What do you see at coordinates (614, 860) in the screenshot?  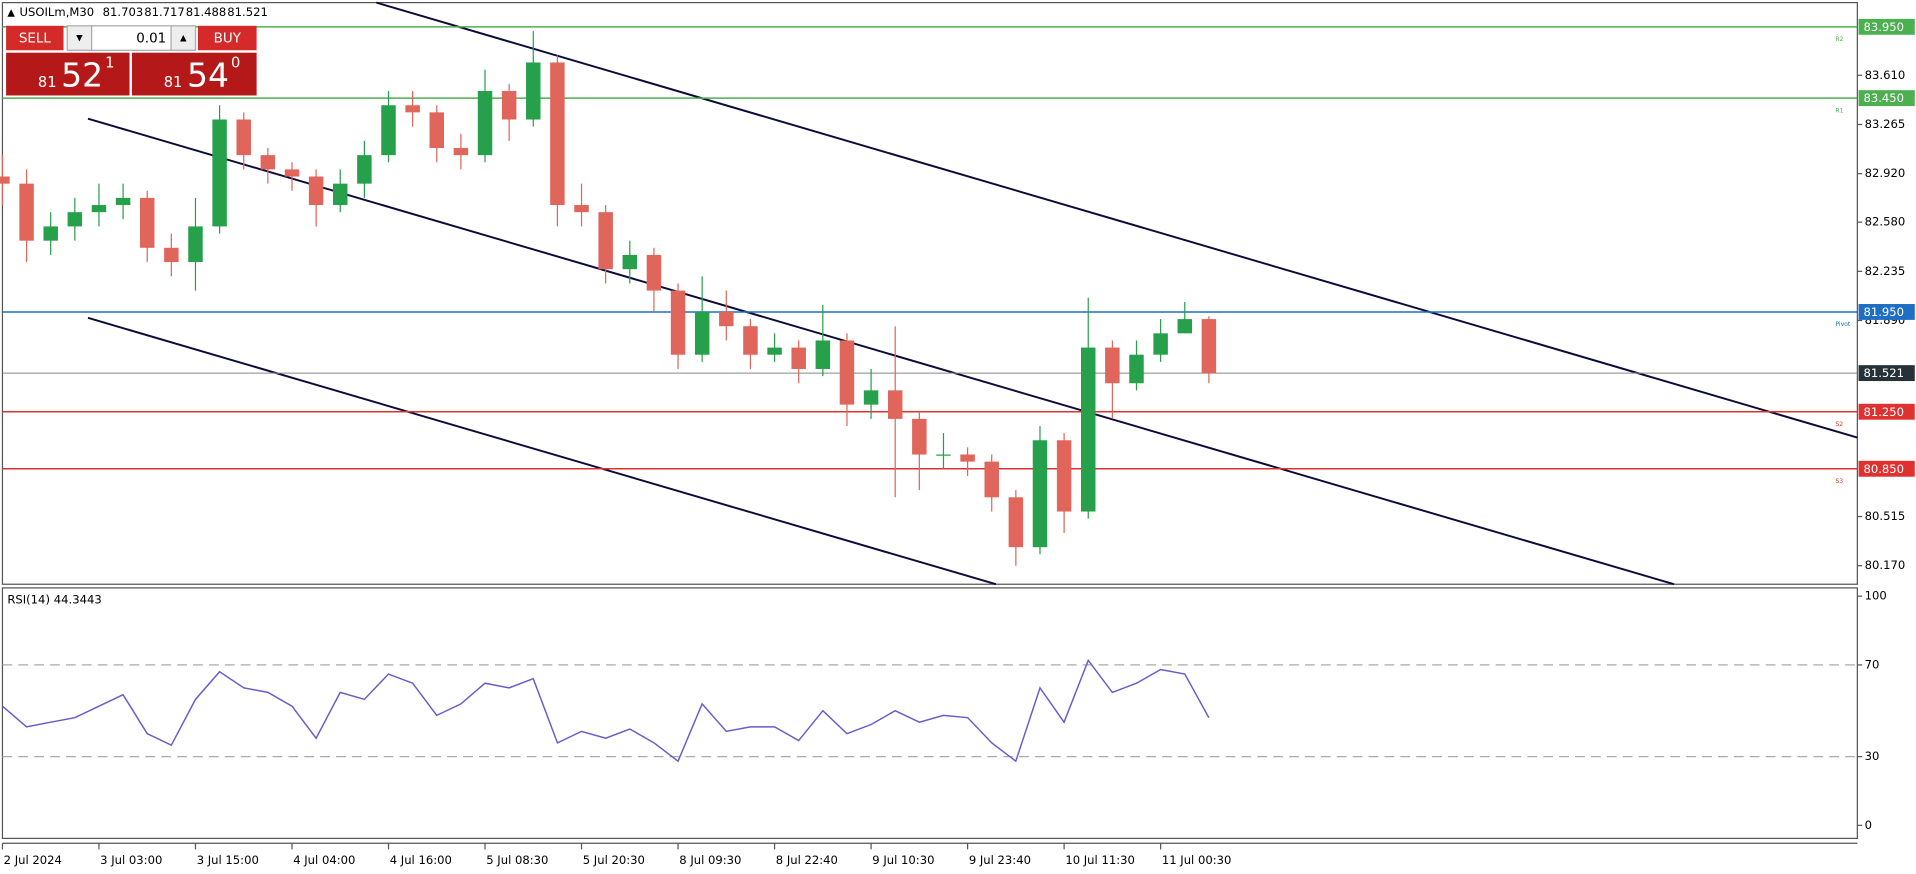 I see `x-tick-label: 5 Jul 20:30` at bounding box center [614, 860].